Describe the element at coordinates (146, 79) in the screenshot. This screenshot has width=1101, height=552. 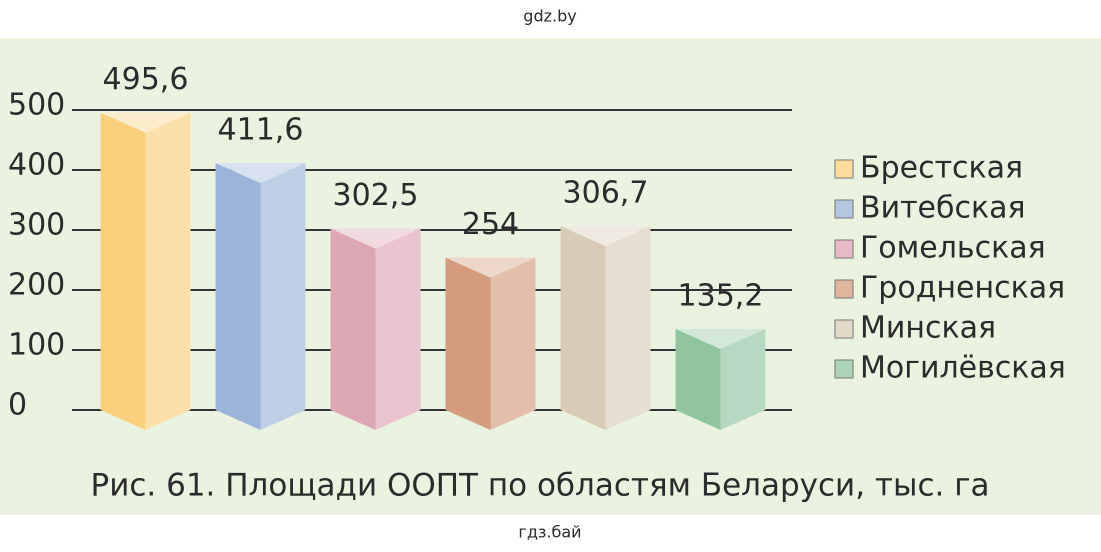
I see `value-label: 495,6` at that location.